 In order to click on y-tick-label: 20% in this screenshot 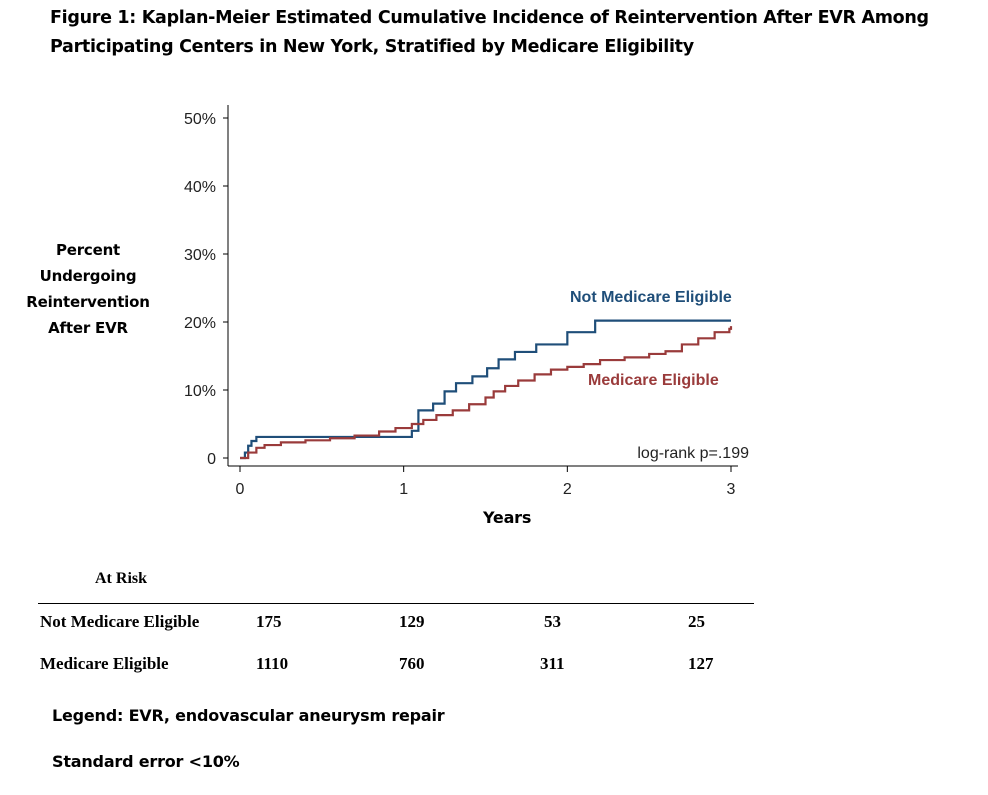, I will do `click(200, 323)`.